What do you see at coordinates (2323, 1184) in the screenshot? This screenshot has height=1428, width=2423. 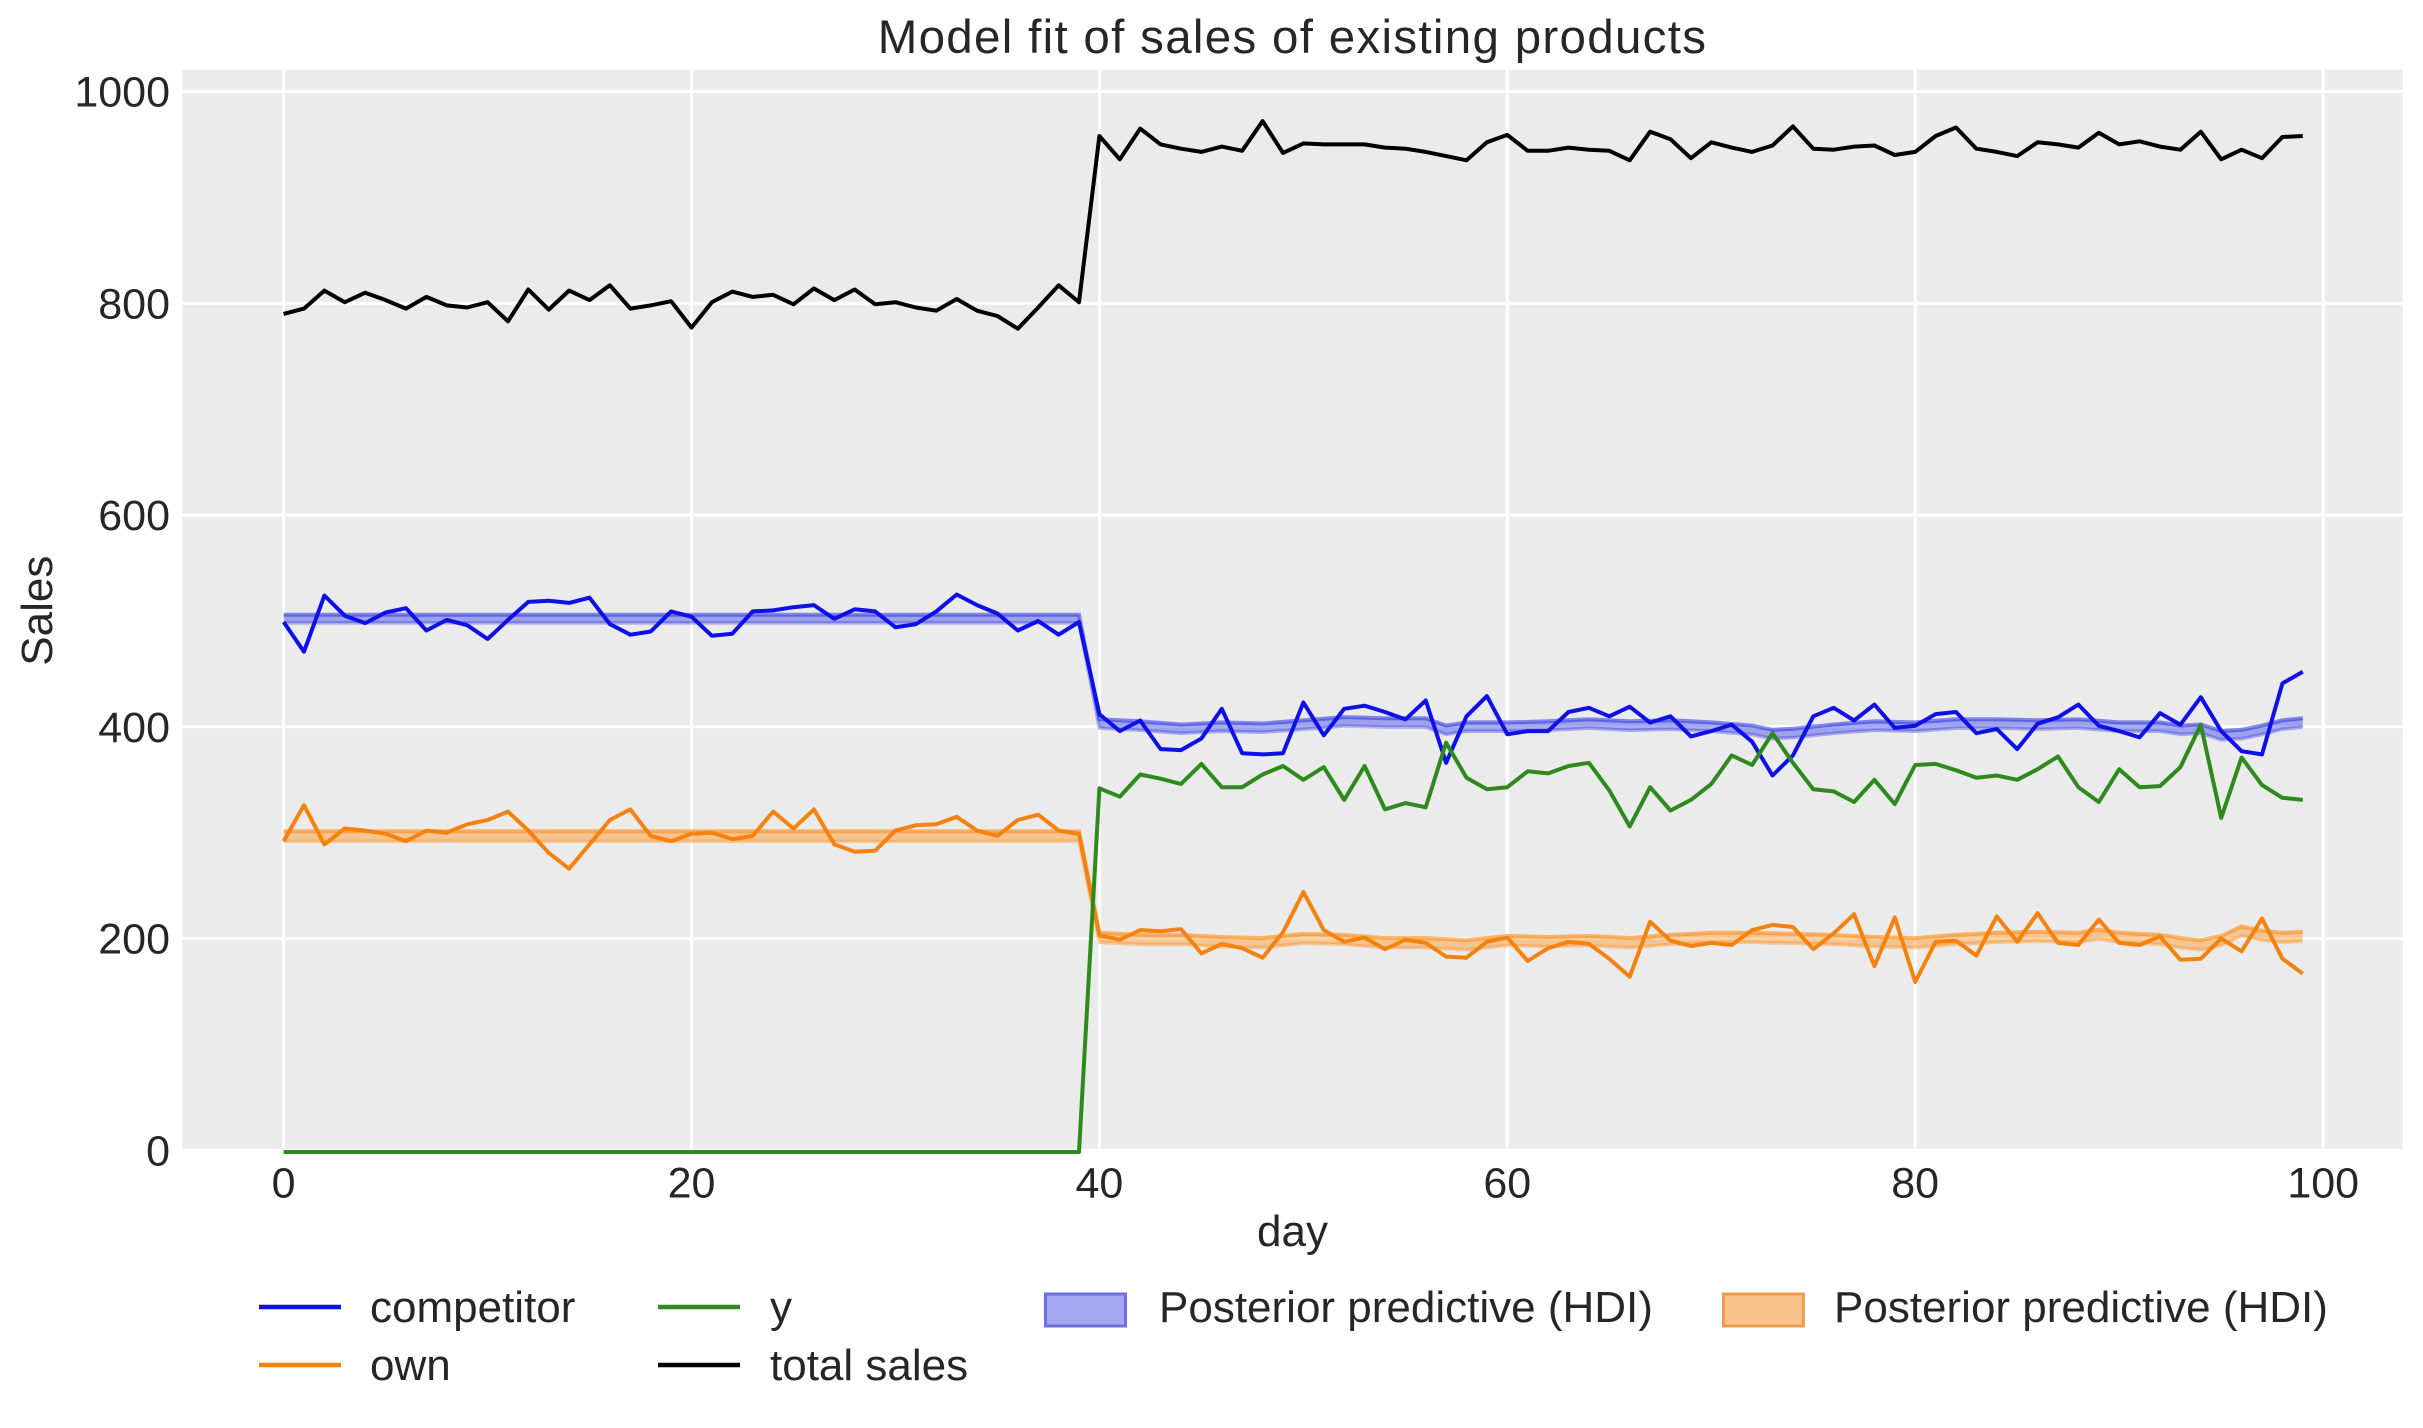 I see `svg-text: 100` at bounding box center [2323, 1184].